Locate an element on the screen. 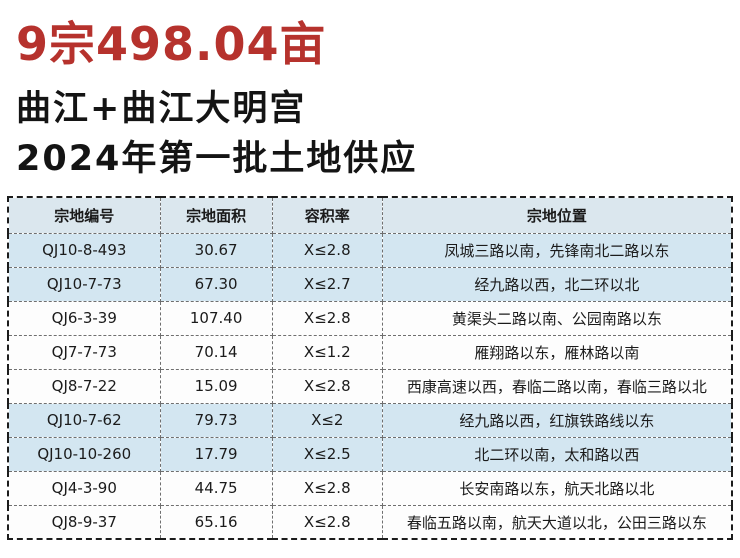  cell-parcel-area: 79.73 is located at coordinates (216, 420).